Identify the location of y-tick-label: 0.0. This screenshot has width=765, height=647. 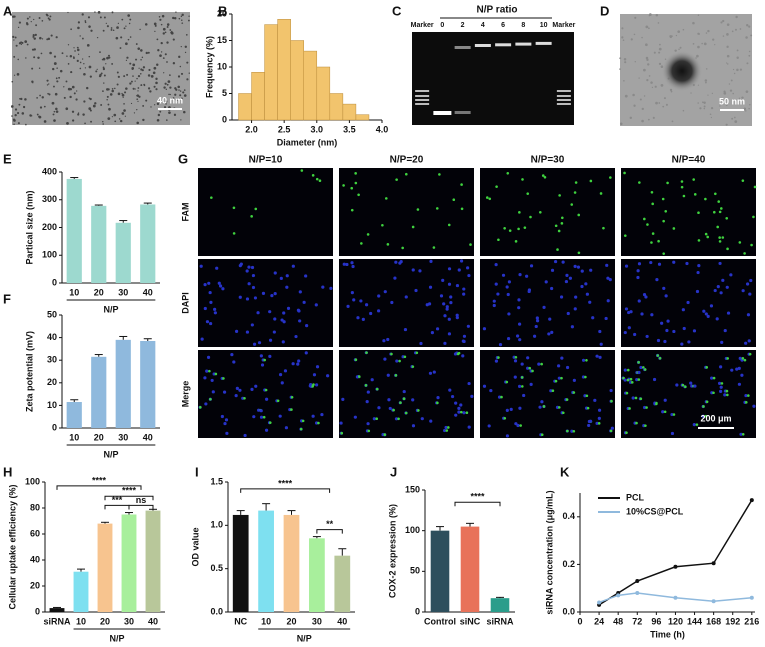
(568, 611).